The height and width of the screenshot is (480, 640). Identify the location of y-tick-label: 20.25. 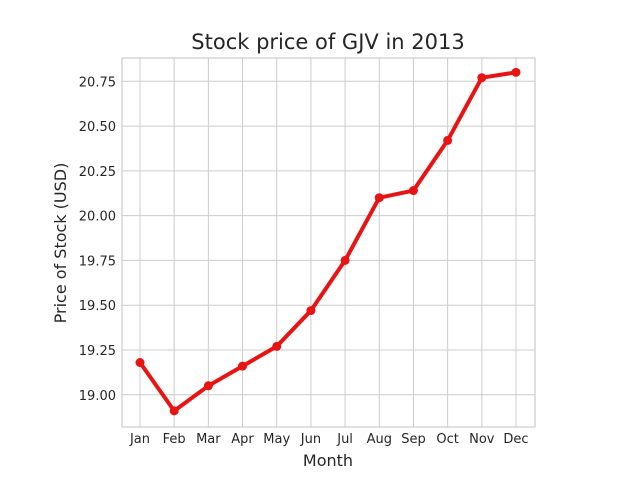
(97, 172).